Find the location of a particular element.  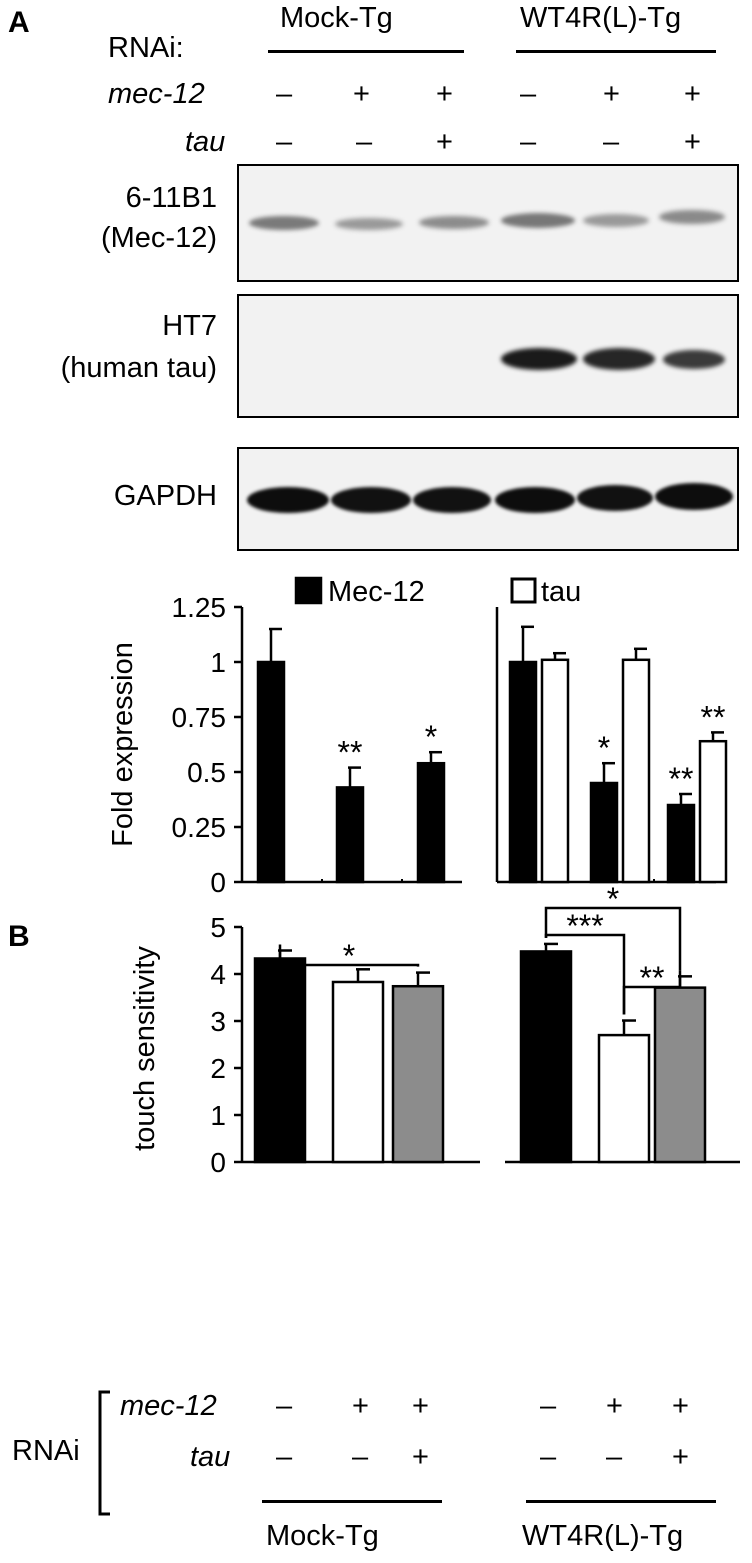

y-tick-label: 0.5 is located at coordinates (206, 772).